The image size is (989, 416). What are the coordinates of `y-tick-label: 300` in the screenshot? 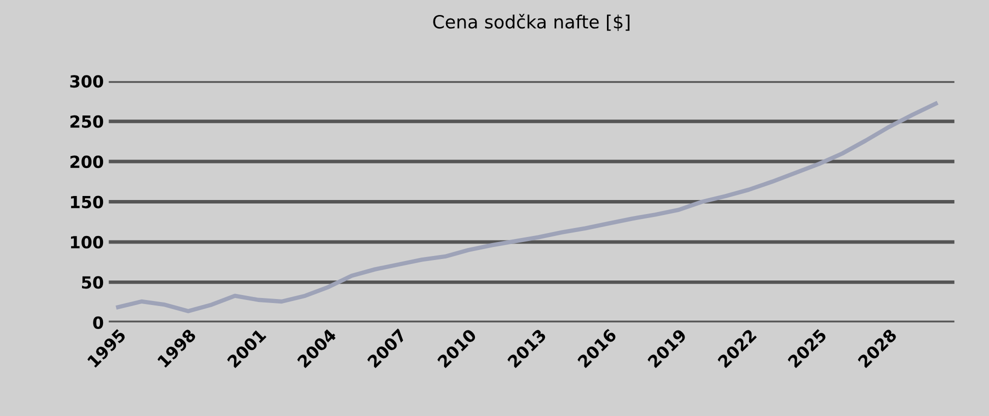 It's located at (87, 81).